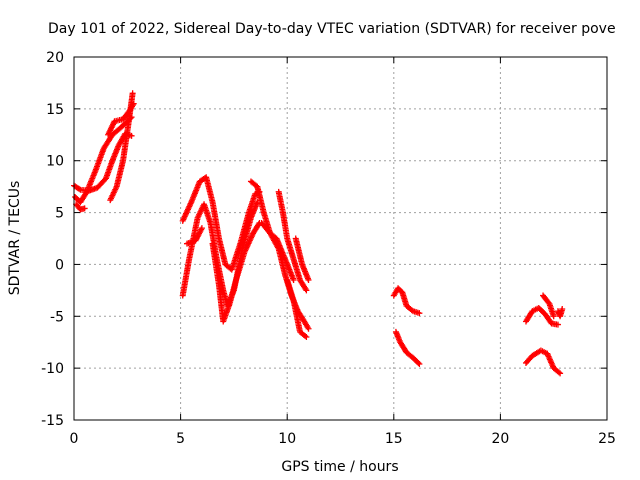 This screenshot has width=640, height=480. What do you see at coordinates (500, 439) in the screenshot?
I see `x-tick-label: 20` at bounding box center [500, 439].